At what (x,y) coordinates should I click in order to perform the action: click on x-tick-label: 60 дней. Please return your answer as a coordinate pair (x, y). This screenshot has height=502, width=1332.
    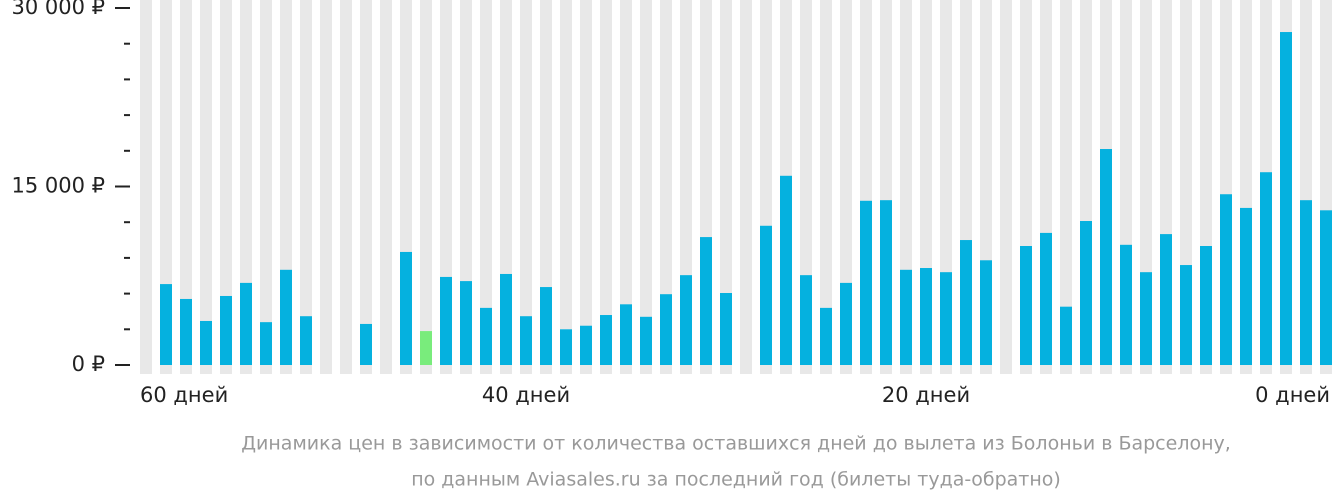
    Looking at the image, I should click on (184, 395).